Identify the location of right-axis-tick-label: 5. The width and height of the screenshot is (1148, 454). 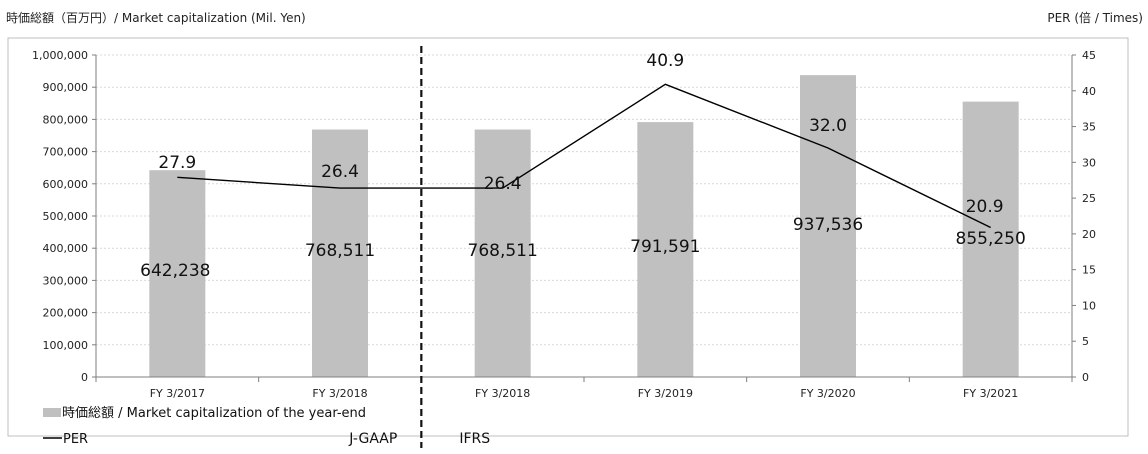
(1085, 341).